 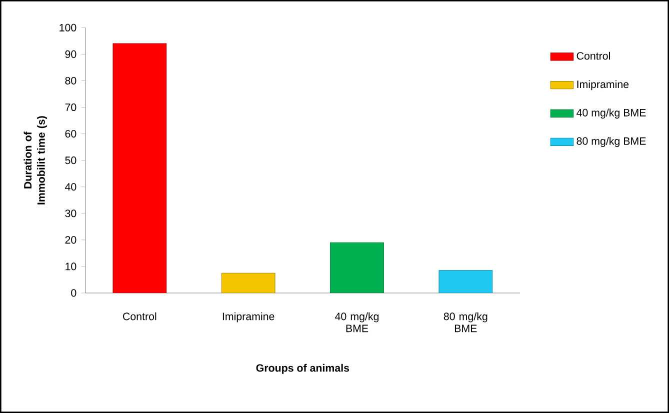 I want to click on y-tick-label: 60, so click(x=70, y=134).